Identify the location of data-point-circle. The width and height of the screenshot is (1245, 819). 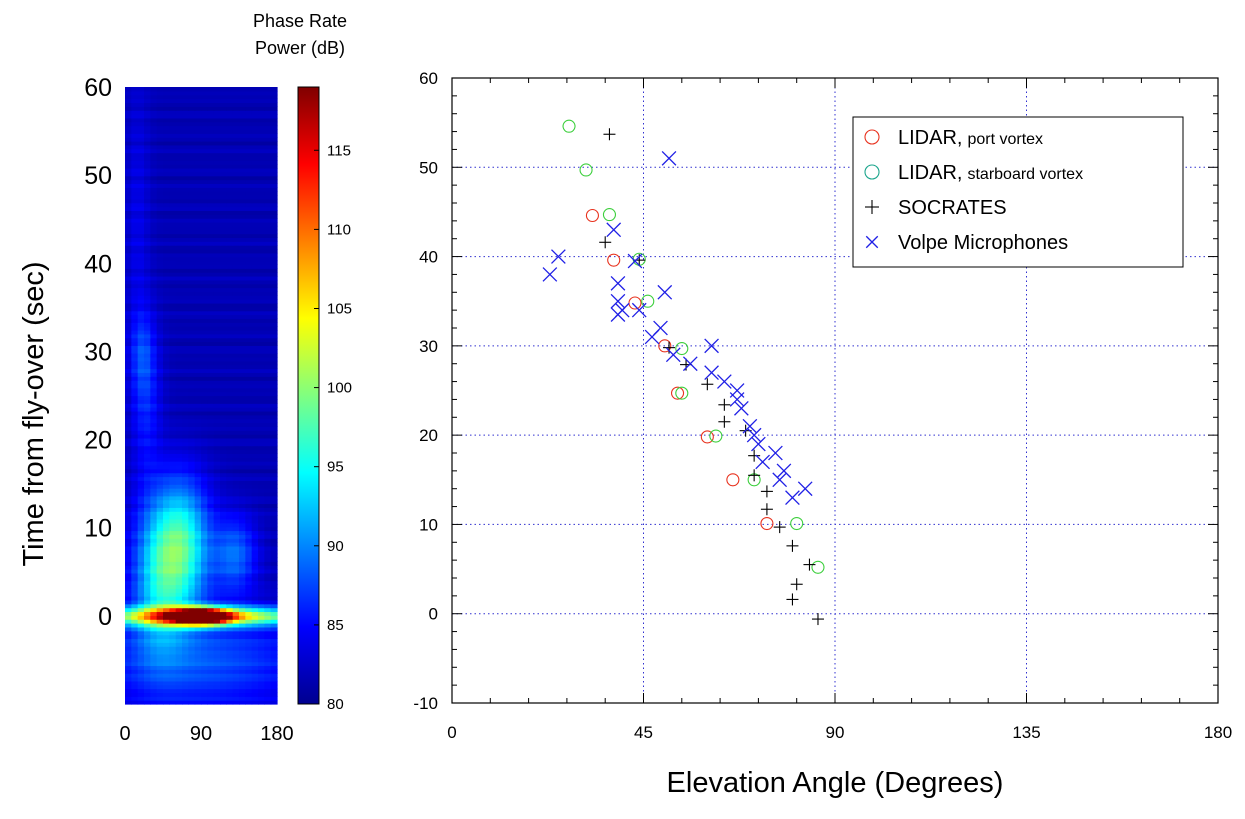
(569, 126).